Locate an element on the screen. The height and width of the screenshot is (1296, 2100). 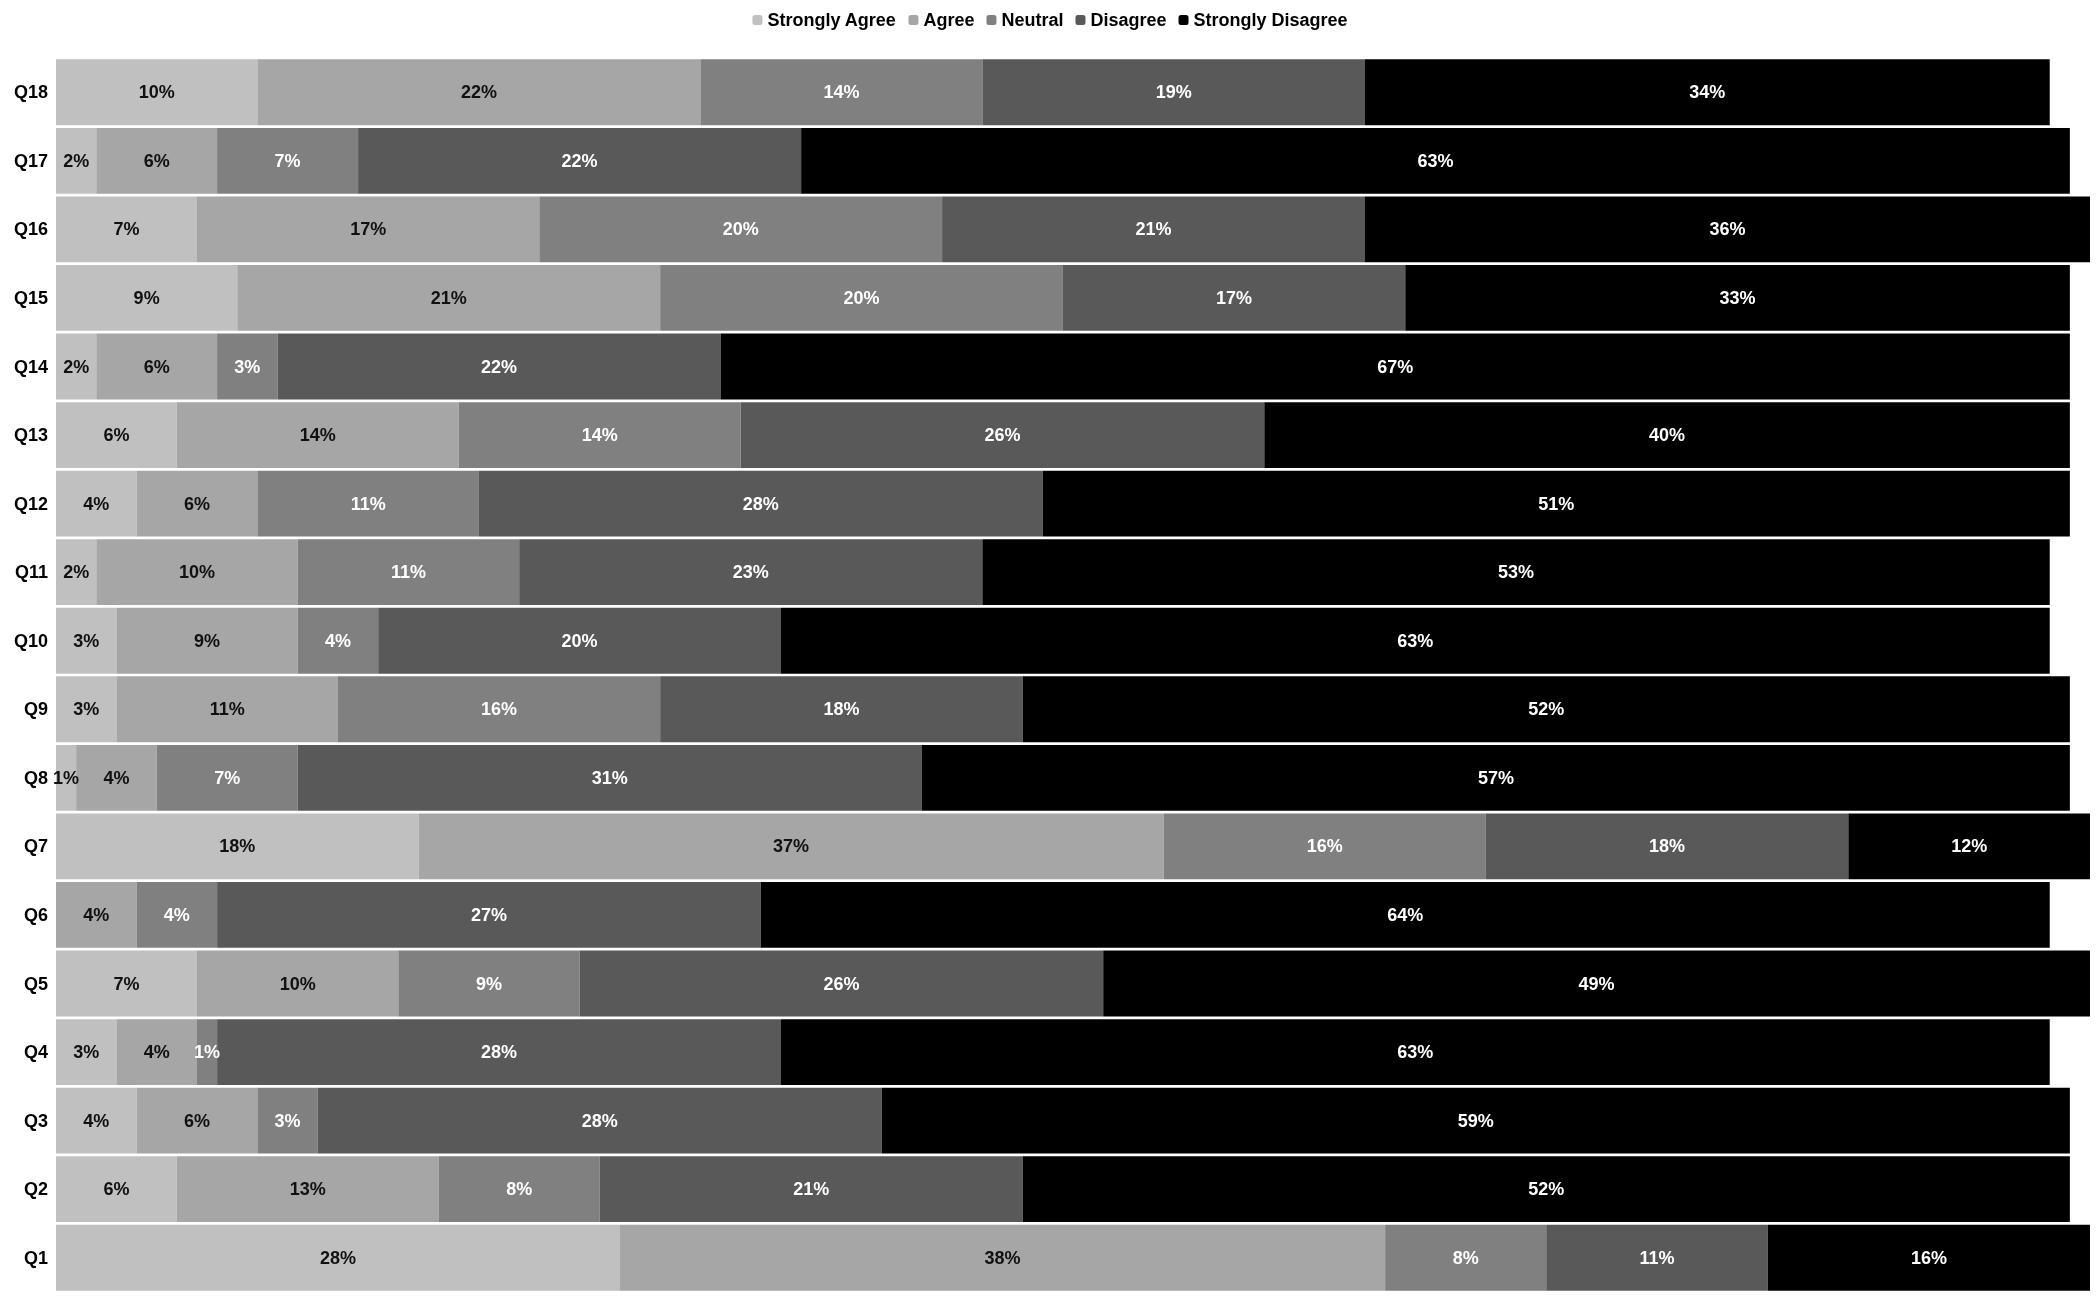
data-label: 13% is located at coordinates (307, 1189).